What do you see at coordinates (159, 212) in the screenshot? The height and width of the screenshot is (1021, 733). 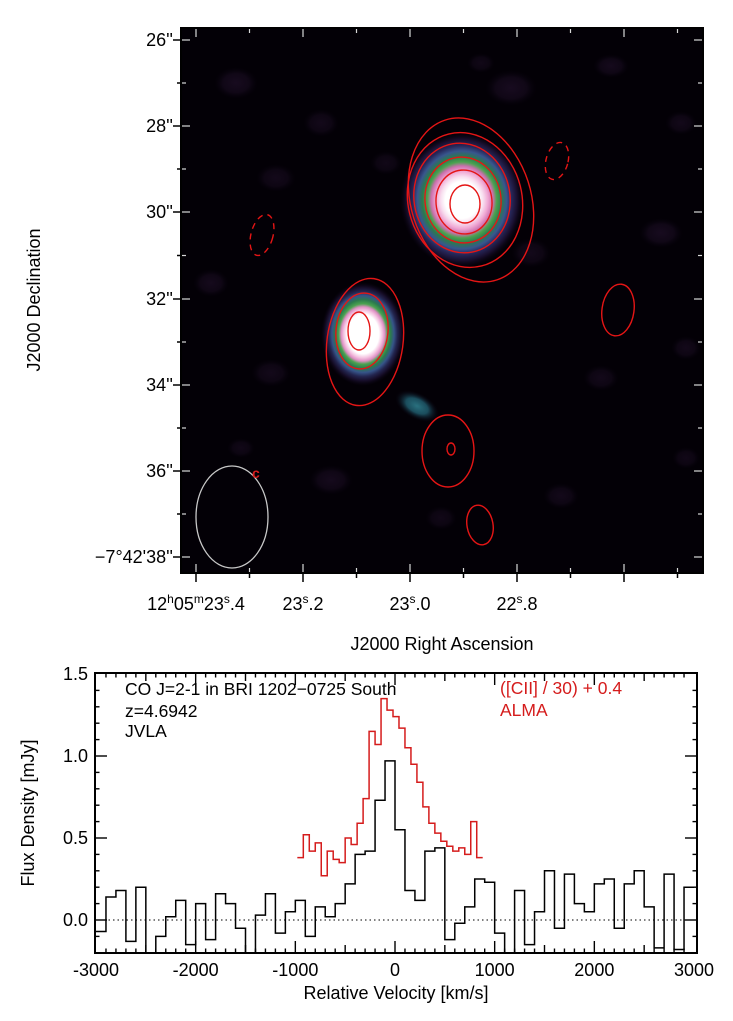 I see `dec-tick-label: 30''` at bounding box center [159, 212].